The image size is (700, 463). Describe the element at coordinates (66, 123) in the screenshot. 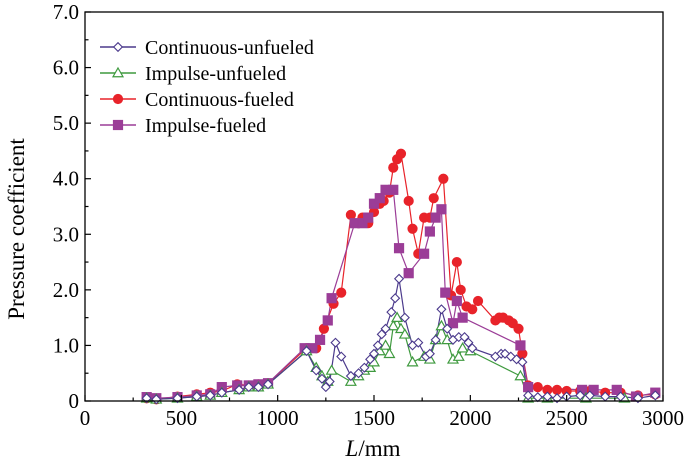

I see `y-tick-label: 5.0` at that location.